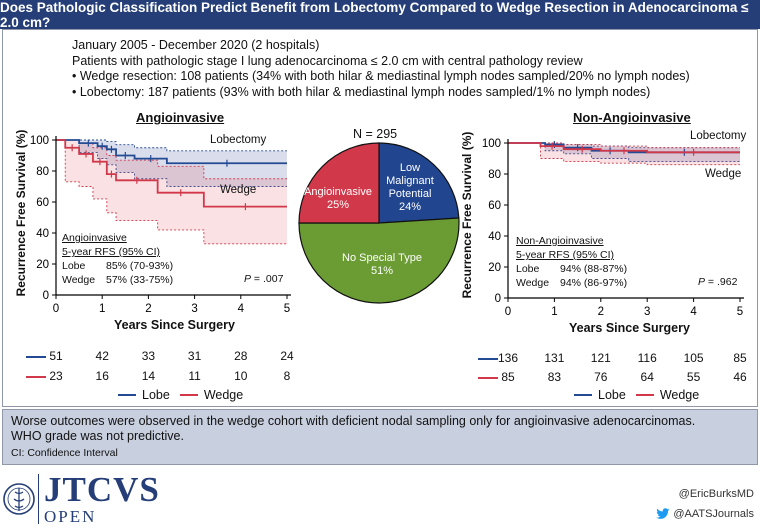 The image size is (760, 528). Describe the element at coordinates (56, 356) in the screenshot. I see `left-lobe-risk-count: 51` at that location.